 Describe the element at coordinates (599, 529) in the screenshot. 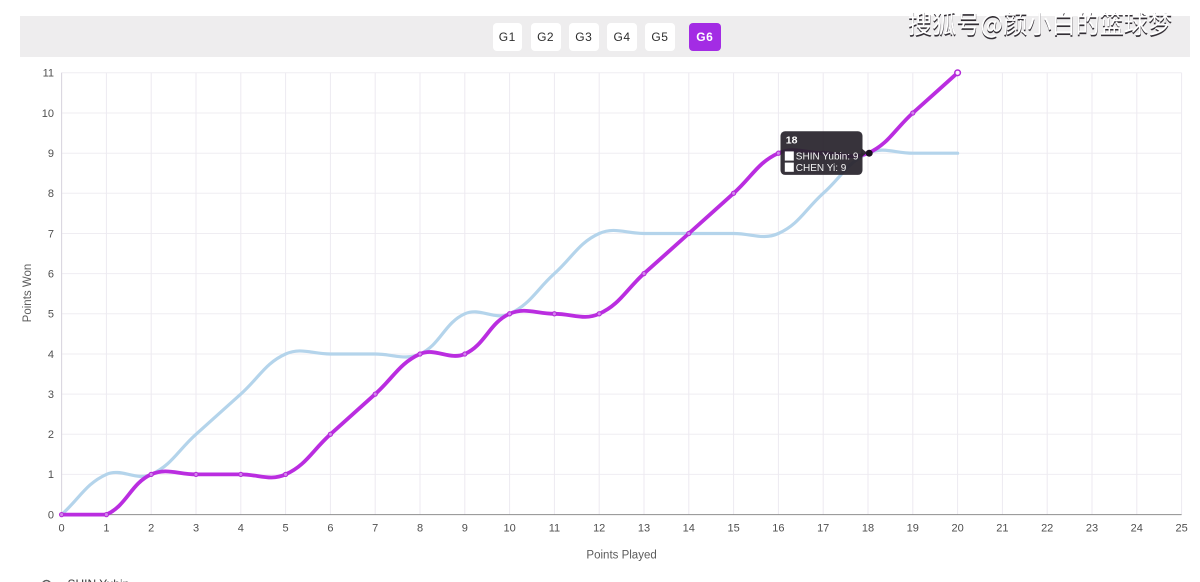

I see `svg-text: 12` at that location.